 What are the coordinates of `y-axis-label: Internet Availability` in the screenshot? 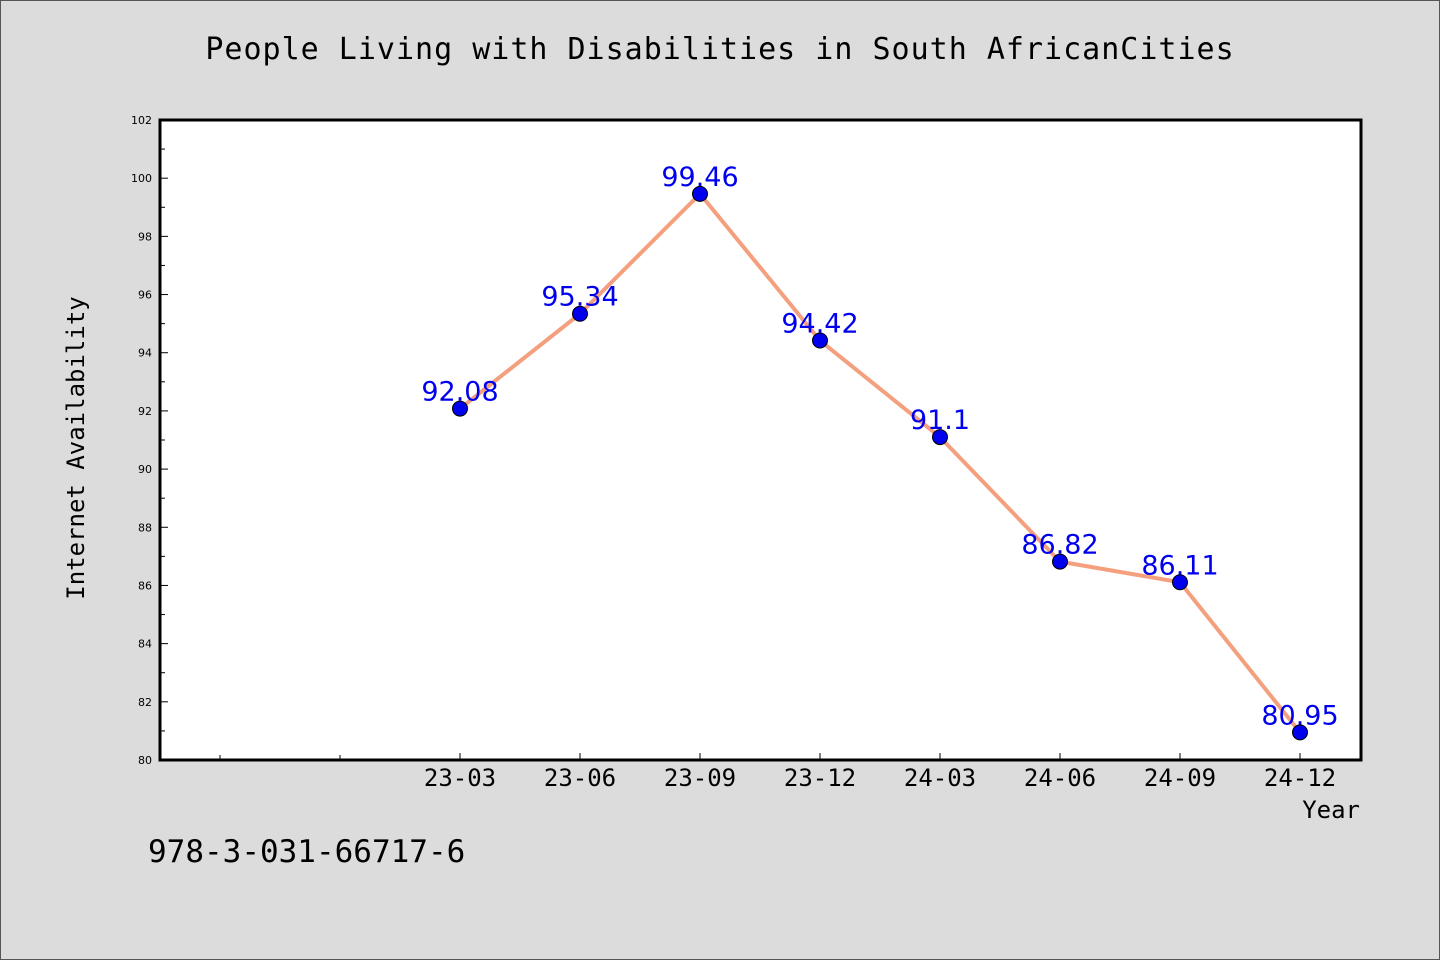 It's located at (76, 448).